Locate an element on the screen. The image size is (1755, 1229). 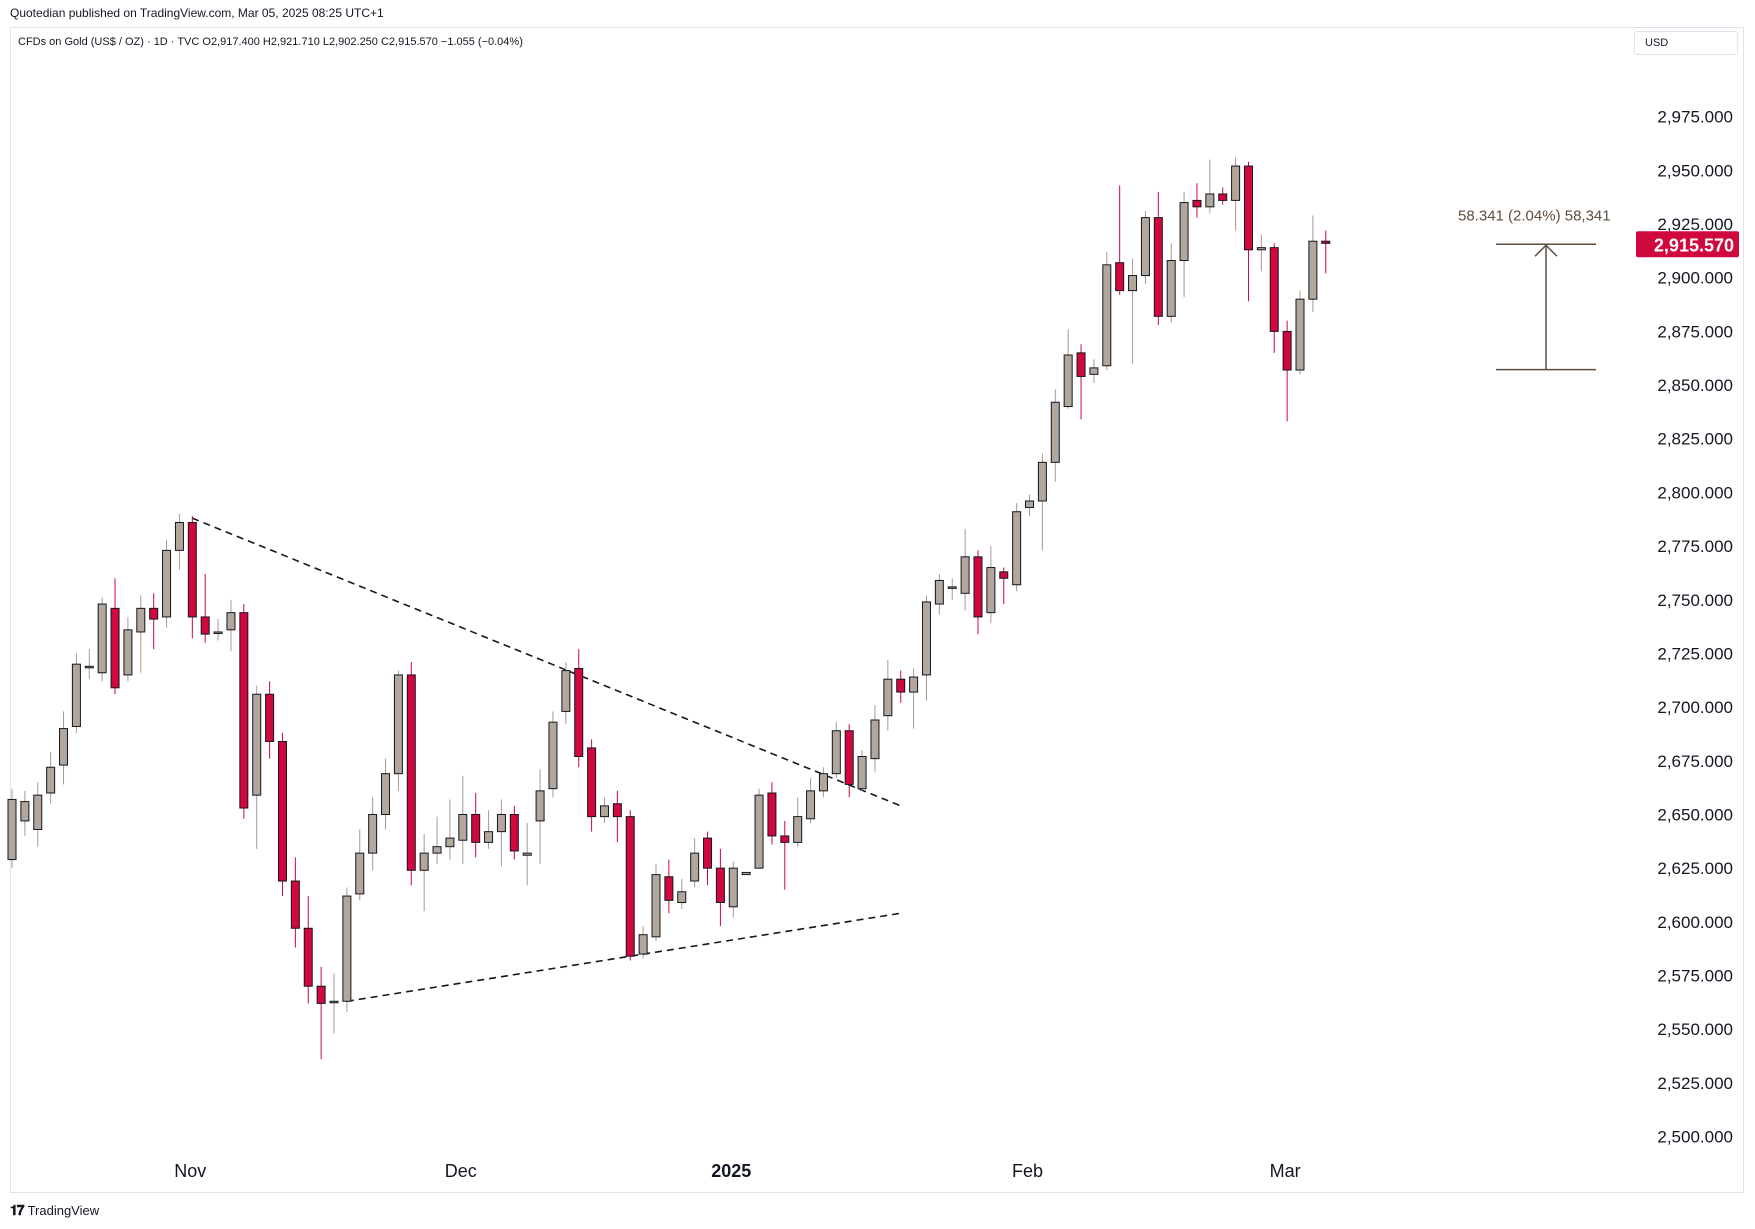
y-tick-label: 2,500.000 is located at coordinates (1695, 1137).